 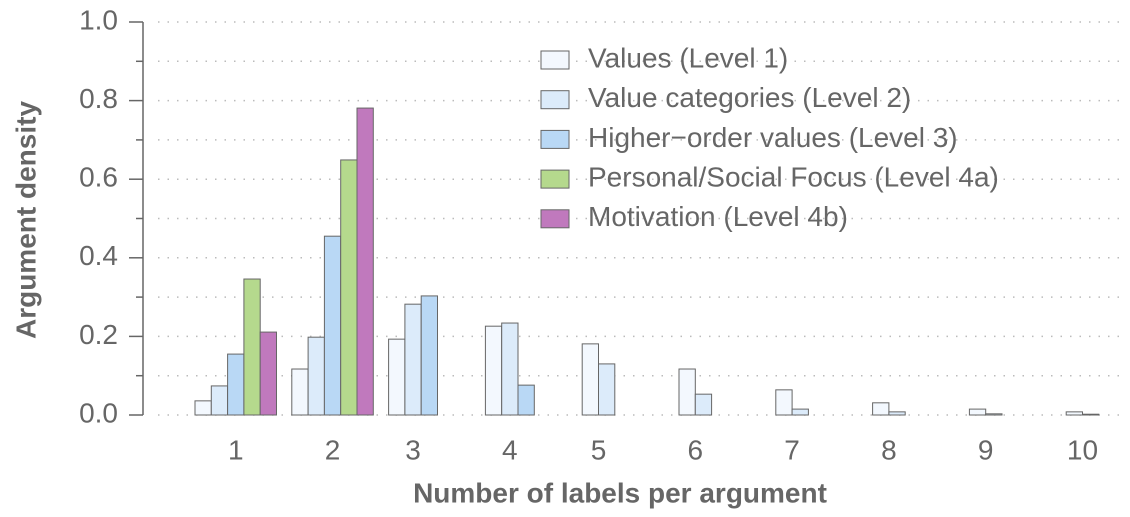 What do you see at coordinates (793, 176) in the screenshot?
I see `legend-label: Personal/Social Focus (Level 4a)` at bounding box center [793, 176].